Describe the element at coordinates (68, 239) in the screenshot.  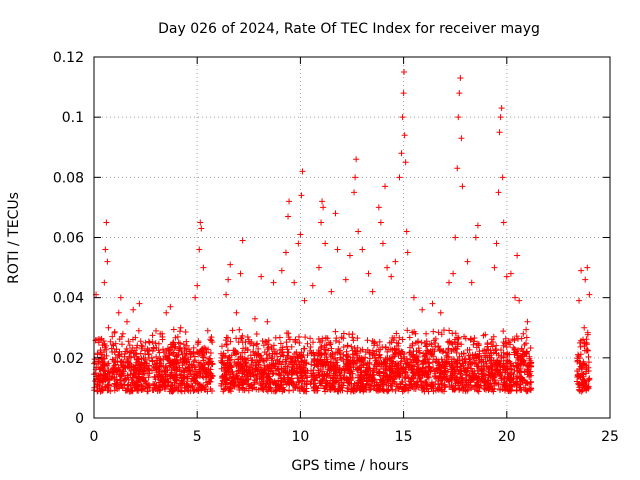
I see `y-tick-label: 0.06` at that location.